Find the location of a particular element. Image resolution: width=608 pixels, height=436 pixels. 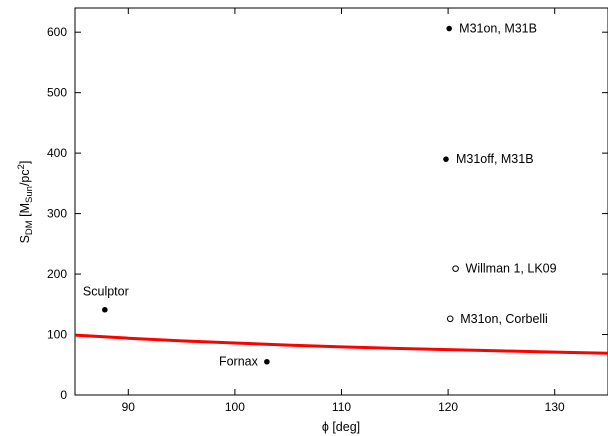

y-tick-label: 0 is located at coordinates (63, 395).